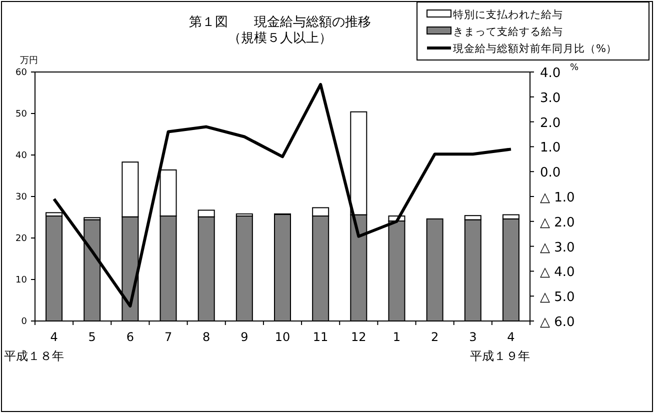 The image size is (654, 413). What do you see at coordinates (22, 73) in the screenshot?
I see `y-tick-label: 60` at bounding box center [22, 73].